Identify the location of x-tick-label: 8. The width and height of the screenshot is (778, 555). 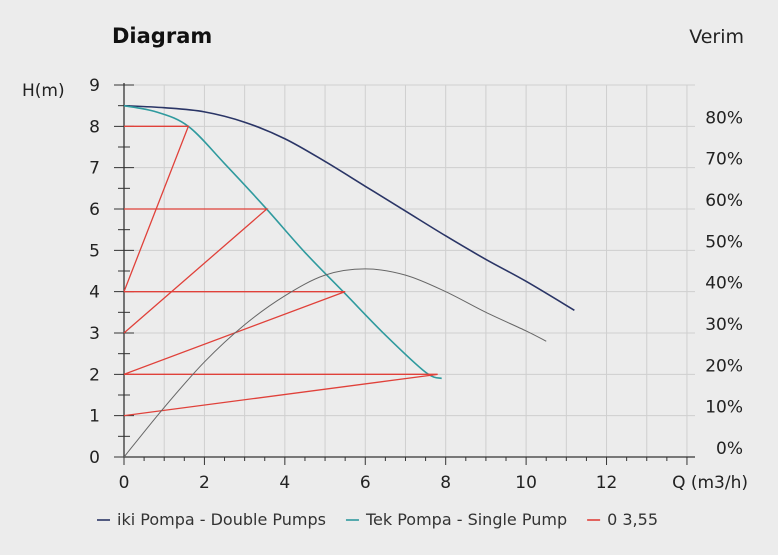
(445, 483).